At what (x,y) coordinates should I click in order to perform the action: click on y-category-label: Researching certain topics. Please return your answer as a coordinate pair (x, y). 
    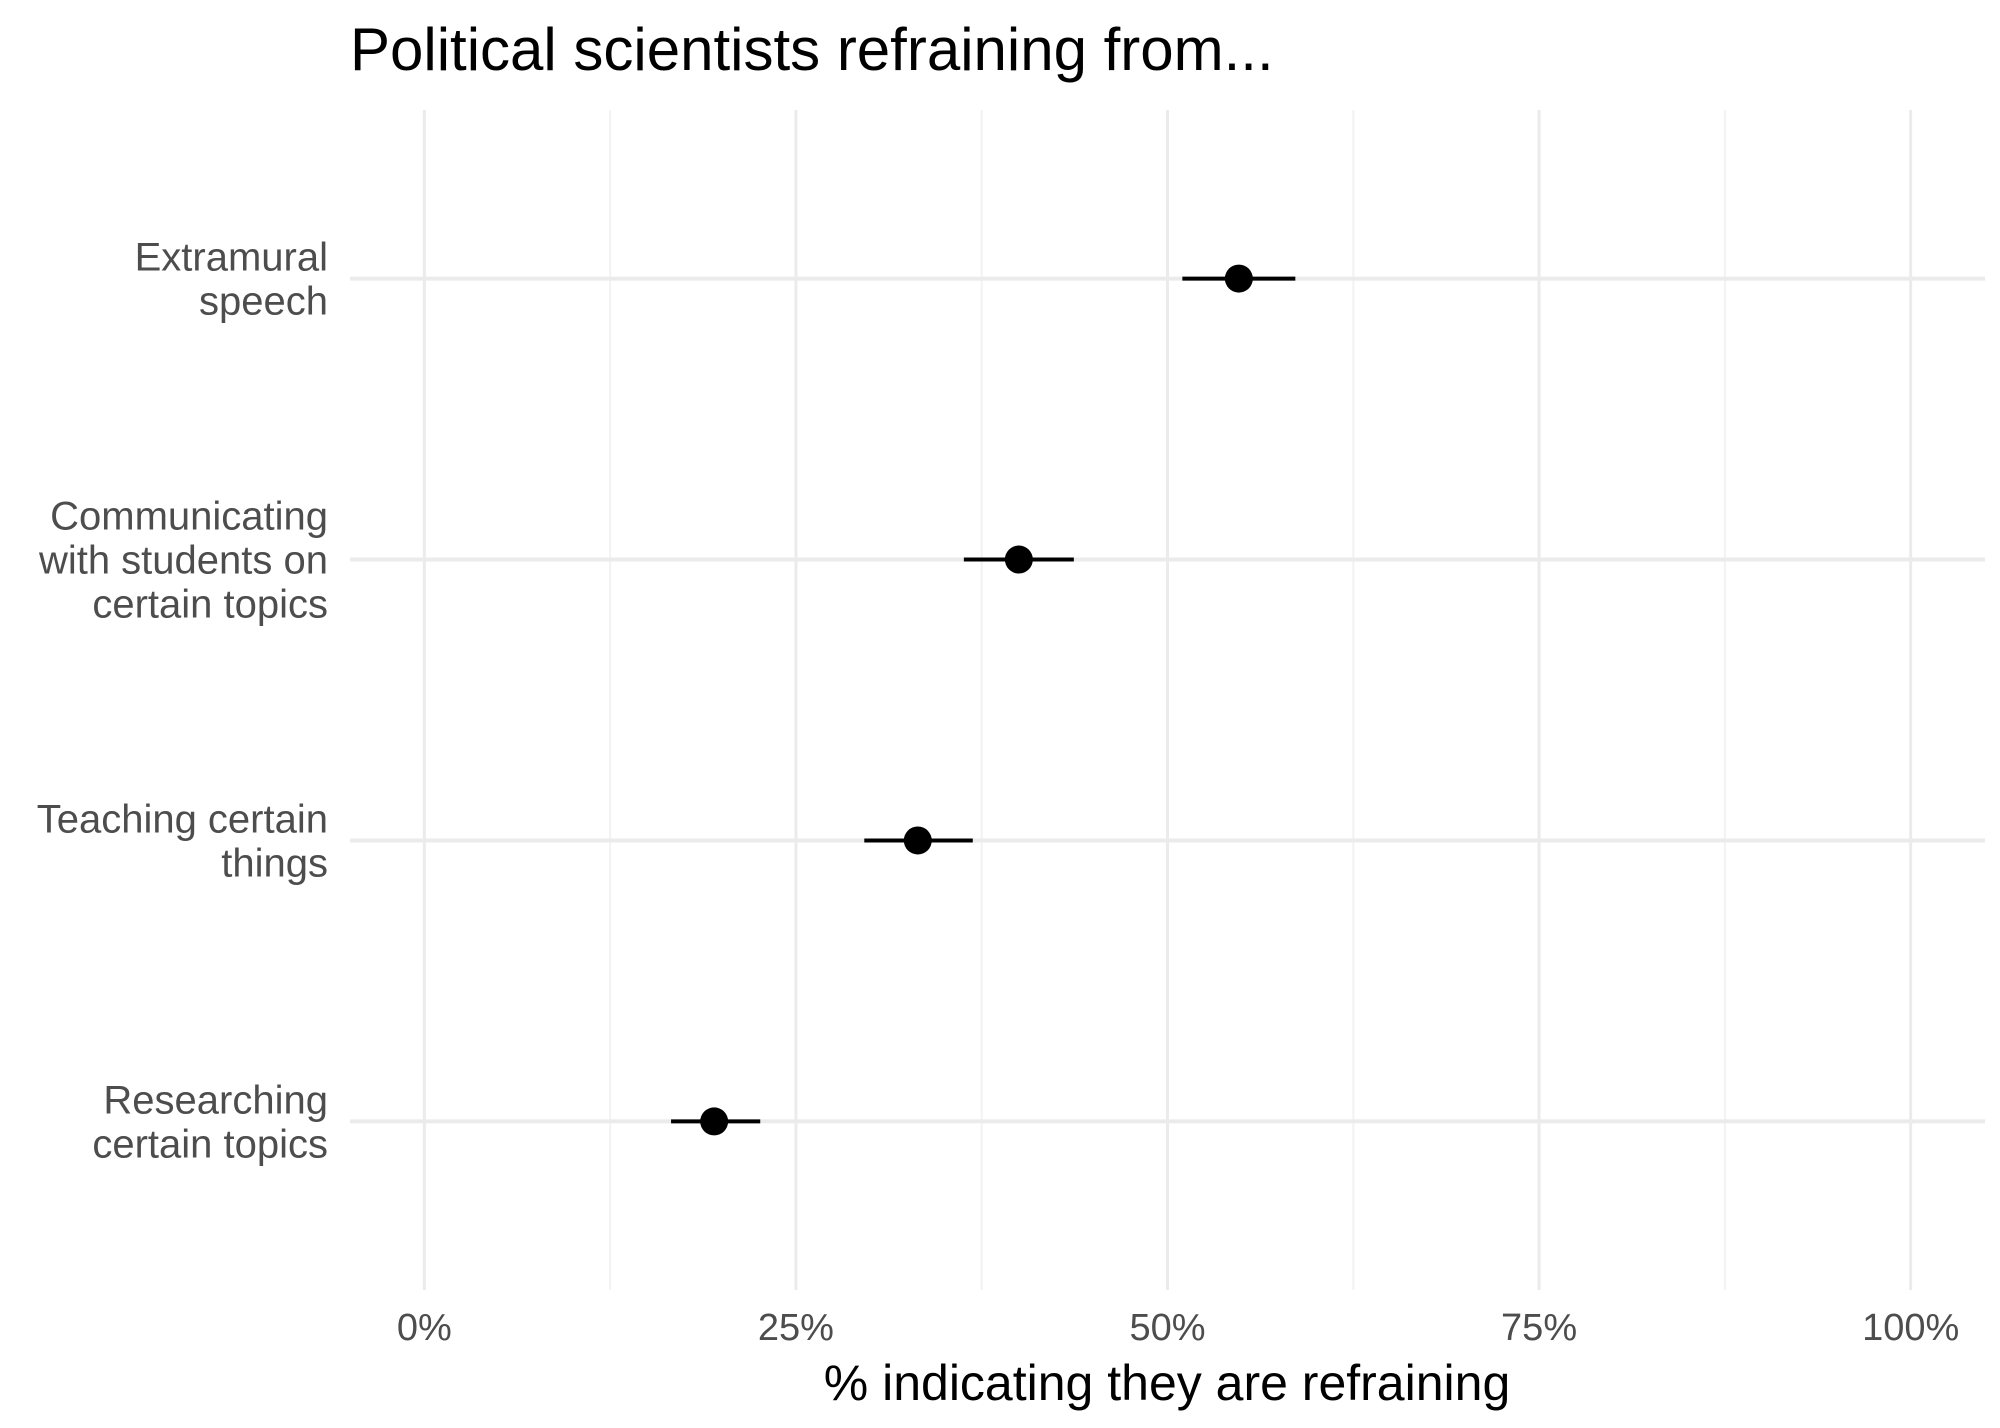
    Looking at the image, I should click on (210, 1122).